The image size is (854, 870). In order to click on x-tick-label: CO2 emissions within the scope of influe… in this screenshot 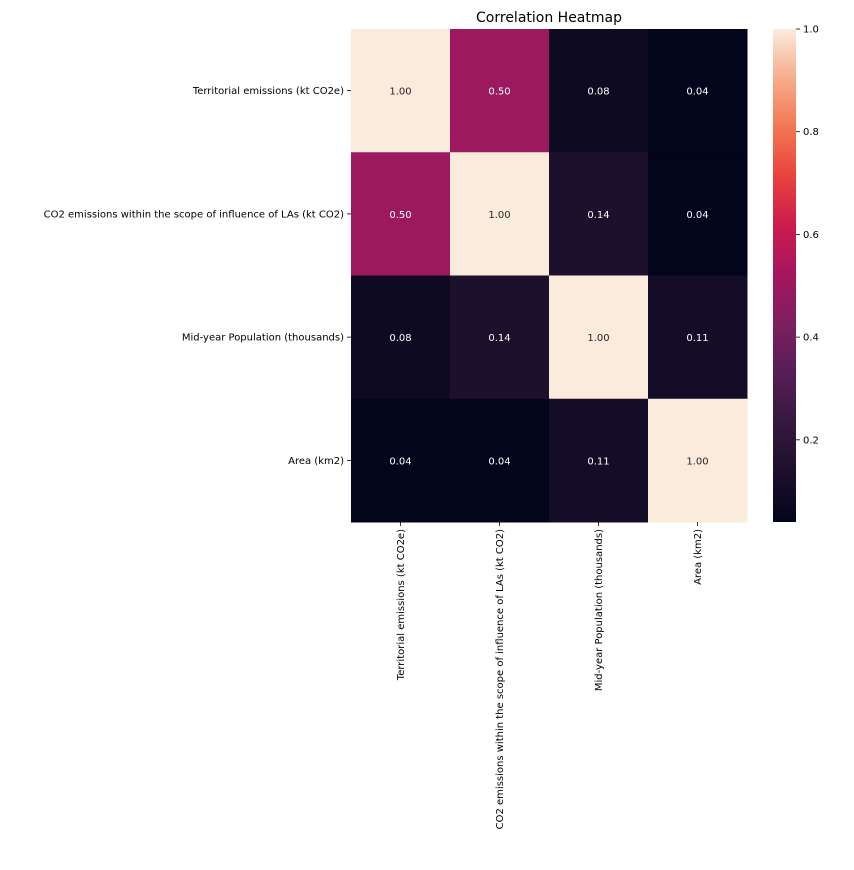, I will do `click(500, 679)`.